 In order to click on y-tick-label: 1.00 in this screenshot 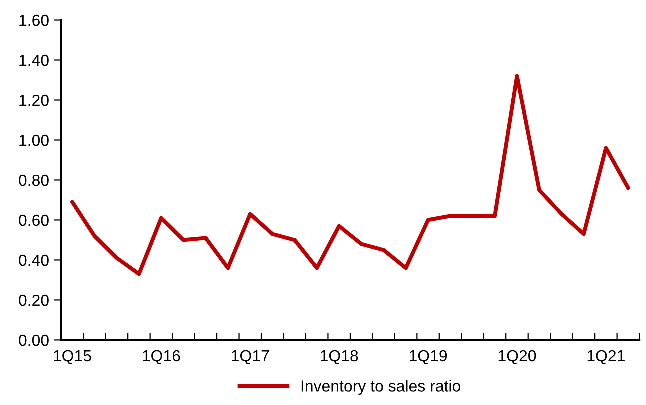, I will do `click(34, 140)`.